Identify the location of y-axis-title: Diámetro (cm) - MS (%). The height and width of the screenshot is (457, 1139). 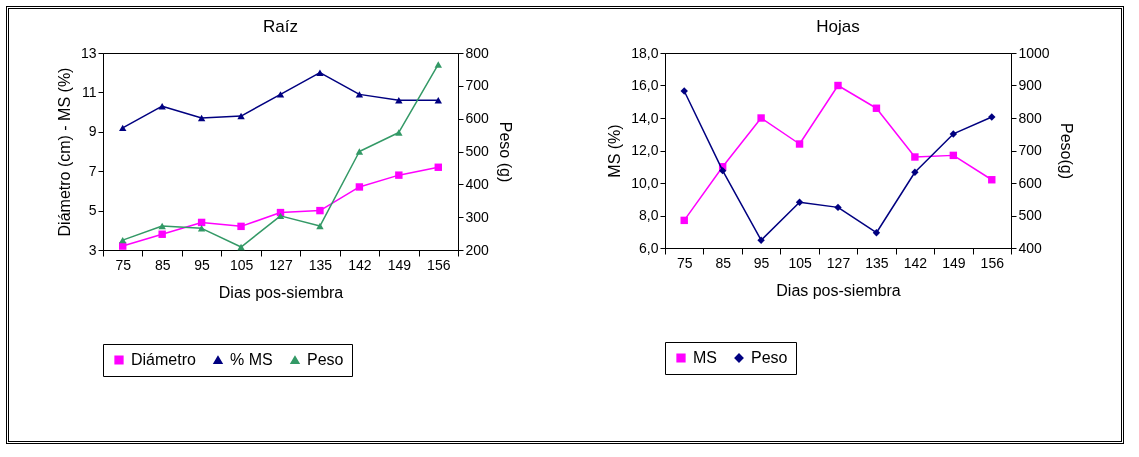
(64, 152).